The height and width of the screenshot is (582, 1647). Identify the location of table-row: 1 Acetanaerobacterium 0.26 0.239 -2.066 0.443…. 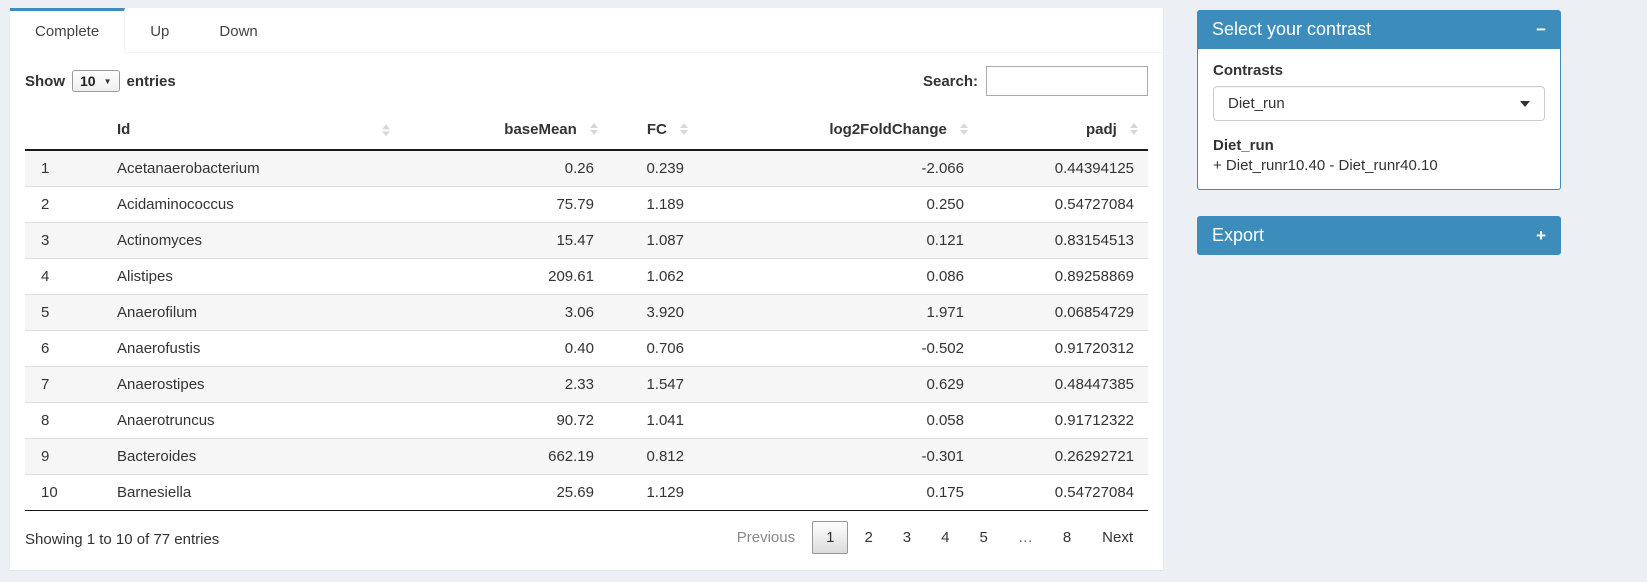
(586, 168).